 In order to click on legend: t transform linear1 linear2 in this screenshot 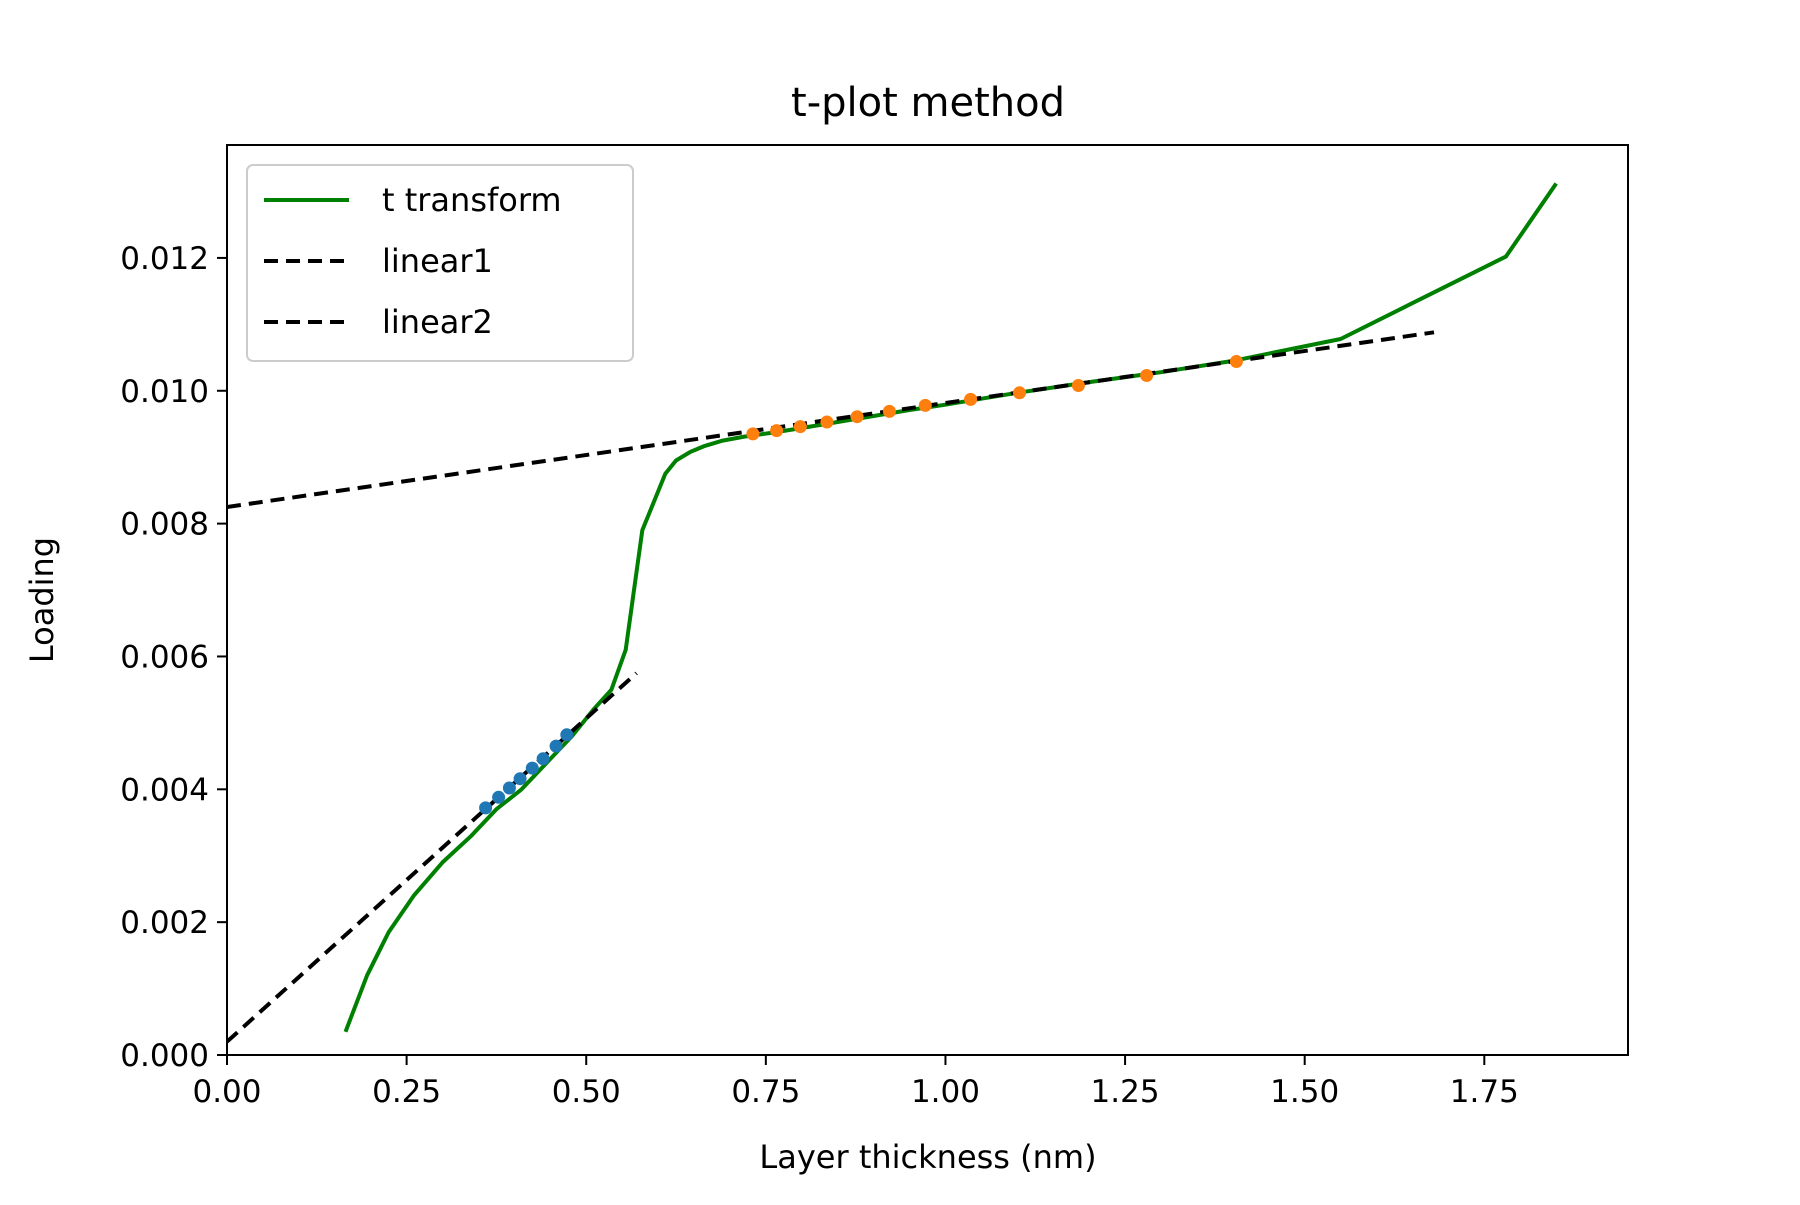, I will do `click(440, 263)`.